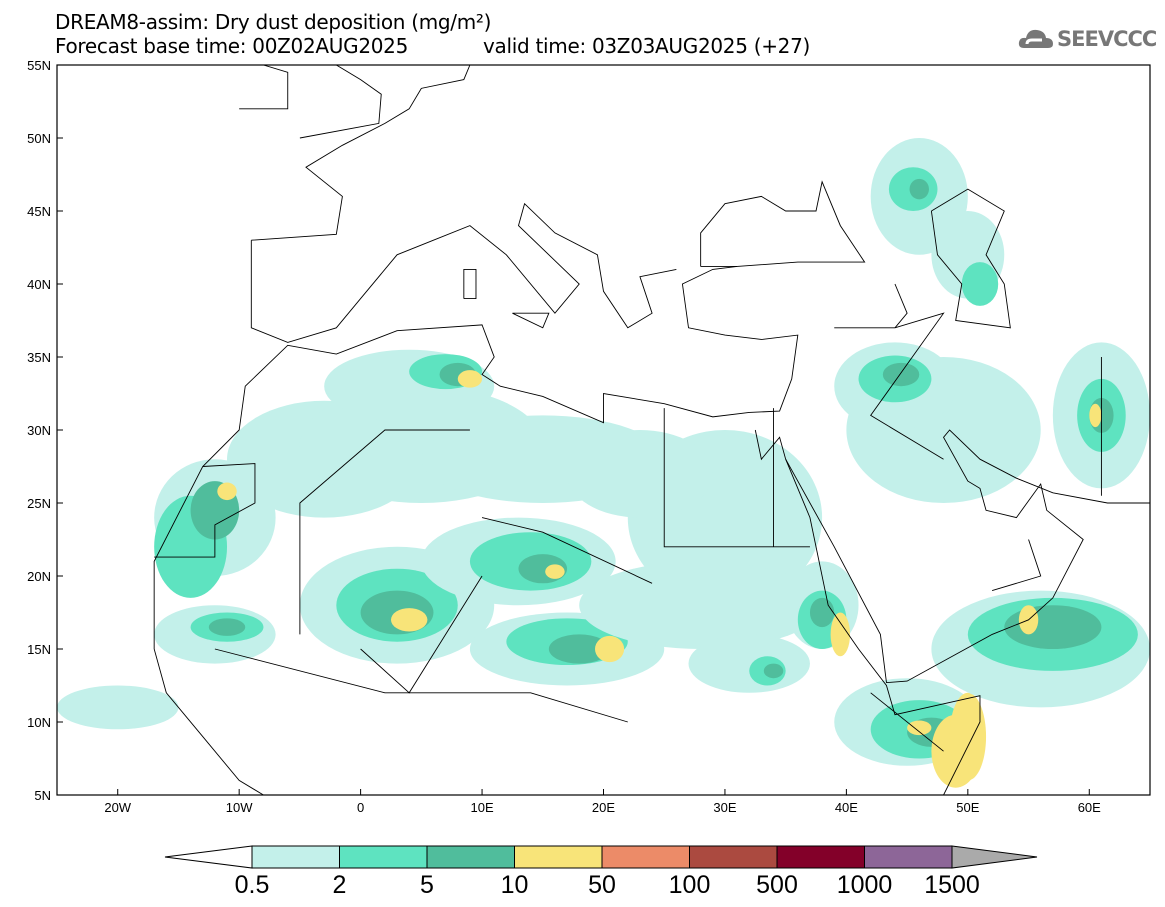 Image resolution: width=1165 pixels, height=907 pixels. What do you see at coordinates (39, 722) in the screenshot?
I see `lat-label: 10N` at bounding box center [39, 722].